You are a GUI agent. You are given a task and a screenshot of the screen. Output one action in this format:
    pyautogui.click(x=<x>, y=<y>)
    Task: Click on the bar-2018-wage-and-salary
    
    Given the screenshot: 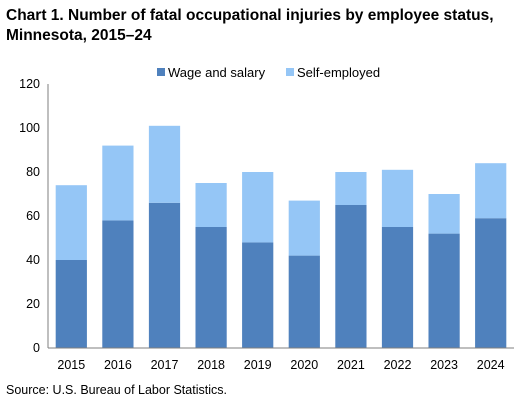 What is the action you would take?
    pyautogui.click(x=211, y=287)
    